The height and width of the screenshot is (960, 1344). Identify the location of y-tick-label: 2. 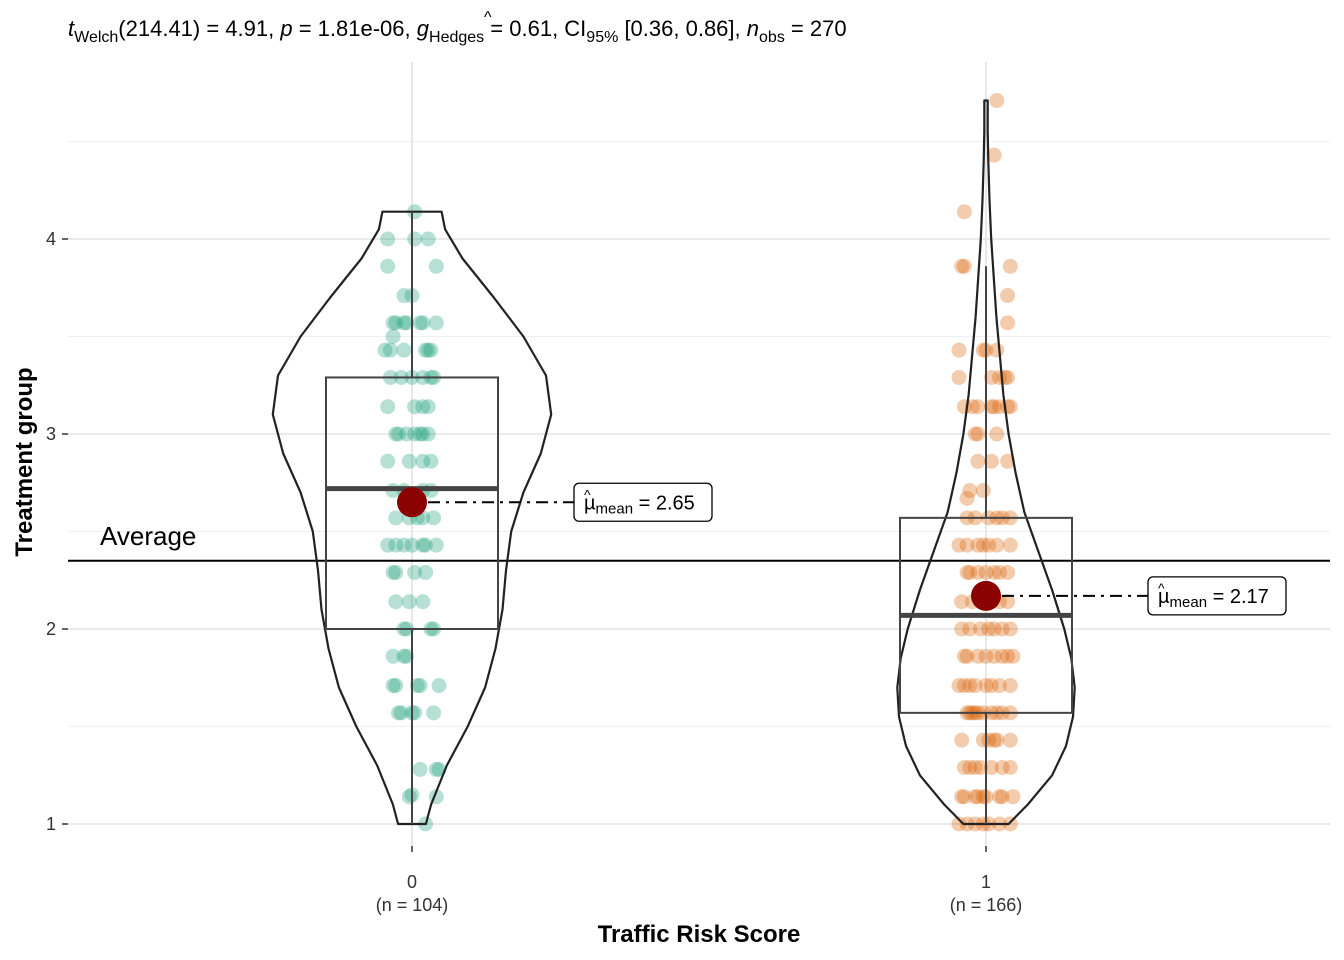
(51, 629).